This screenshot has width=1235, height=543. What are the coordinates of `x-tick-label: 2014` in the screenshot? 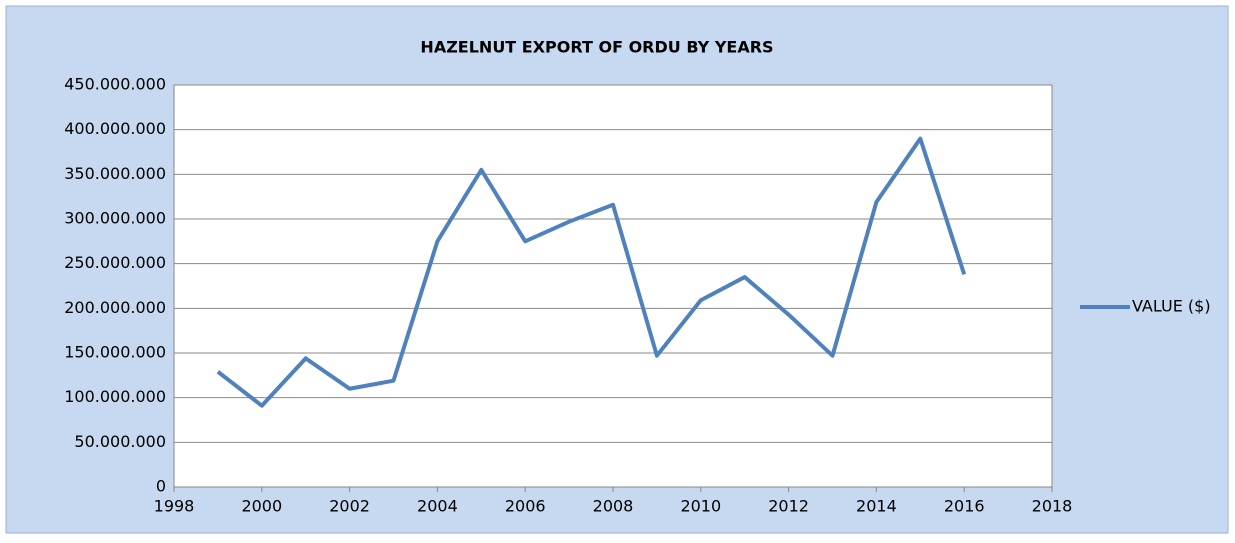 It's located at (876, 506).